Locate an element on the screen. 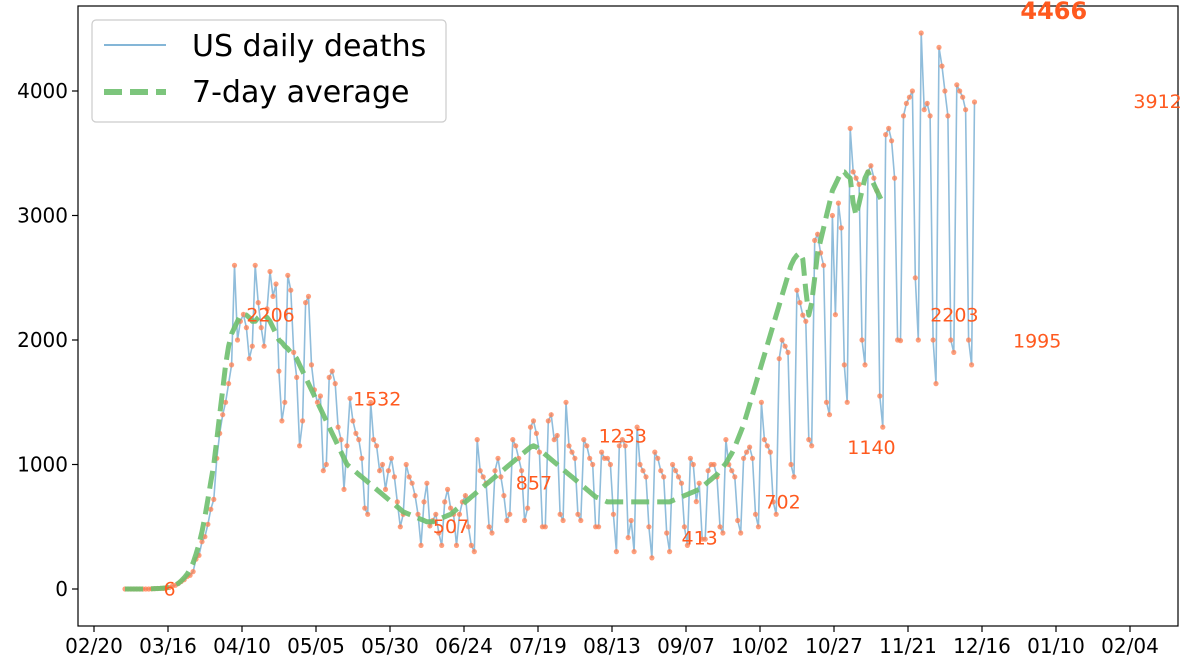  x-tick-label: 04/10 is located at coordinates (242, 646).